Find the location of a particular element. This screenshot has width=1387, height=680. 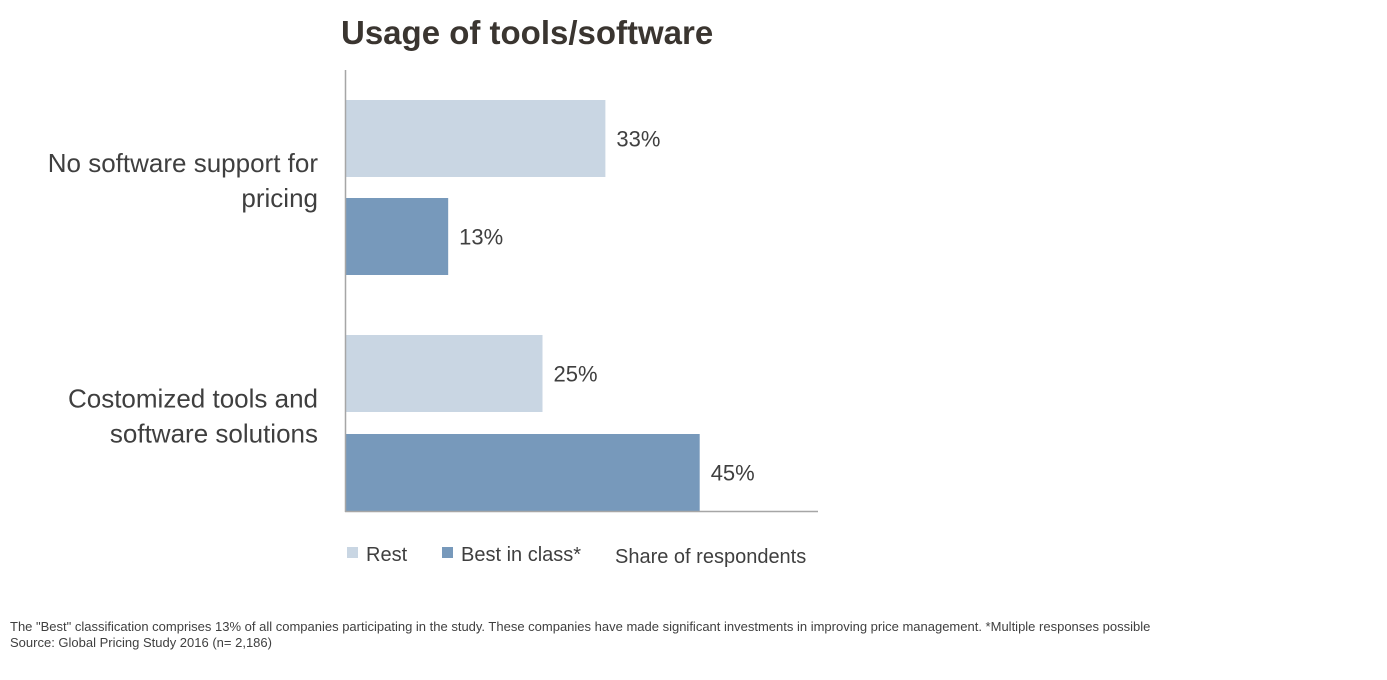

data-label-best-in-class-2: 45% is located at coordinates (733, 473).